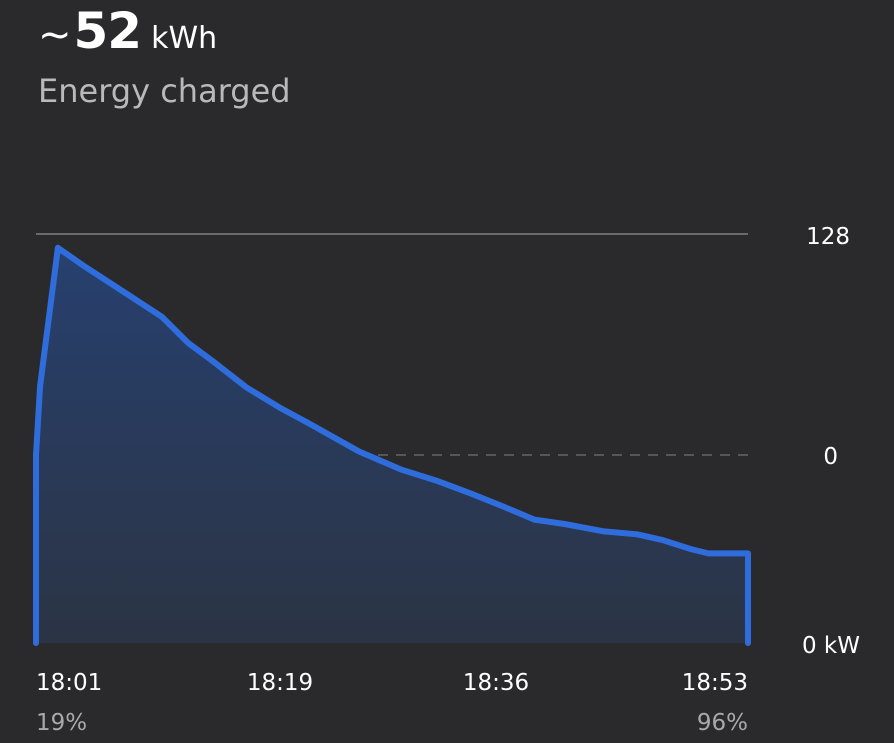  I want to click on energy-number: 52, so click(108, 31).